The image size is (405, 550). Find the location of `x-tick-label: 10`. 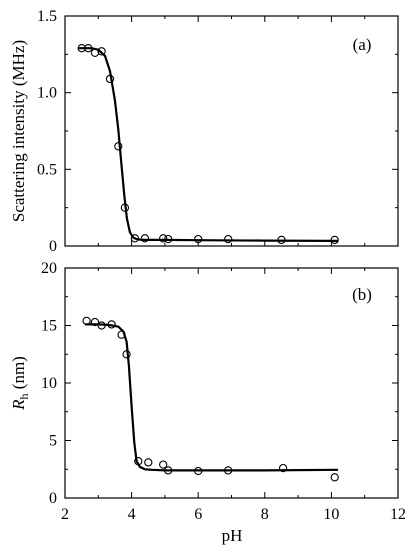

x-tick-label: 10 is located at coordinates (331, 514).